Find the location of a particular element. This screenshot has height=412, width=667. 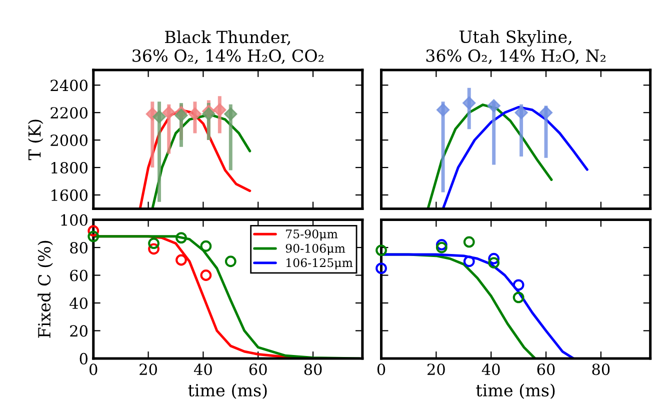

y-tick-label: 1800 is located at coordinates (70, 168).